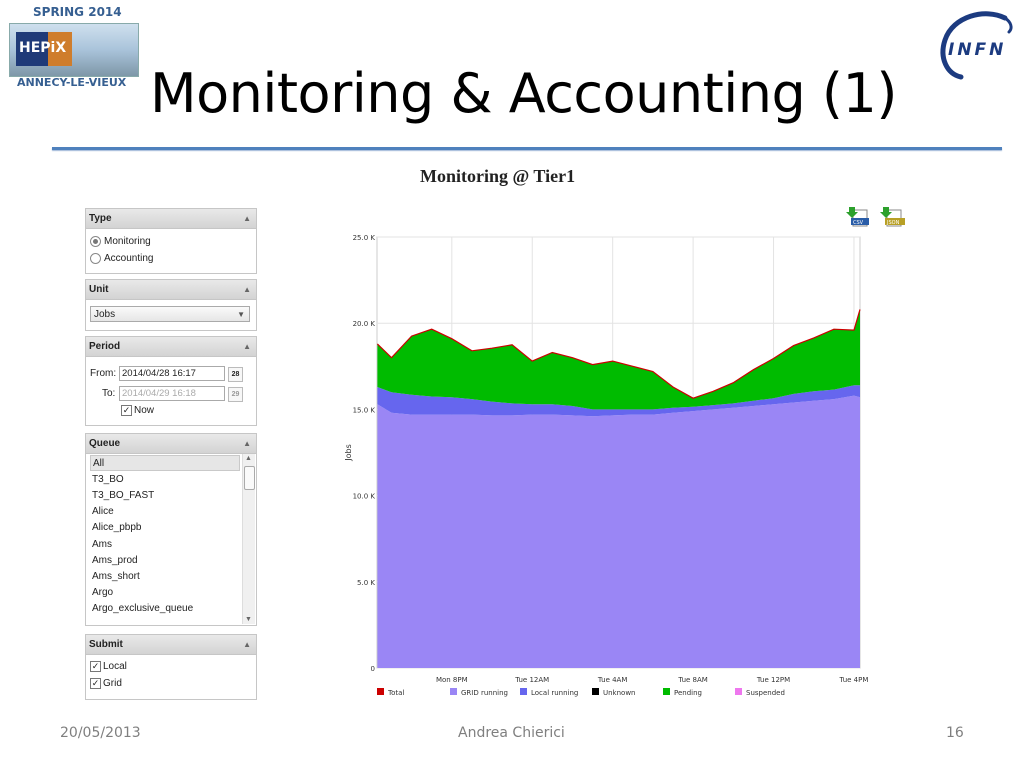 The height and width of the screenshot is (768, 1024). What do you see at coordinates (77, 12) in the screenshot?
I see `logo-top-text: SPRING 2014` at bounding box center [77, 12].